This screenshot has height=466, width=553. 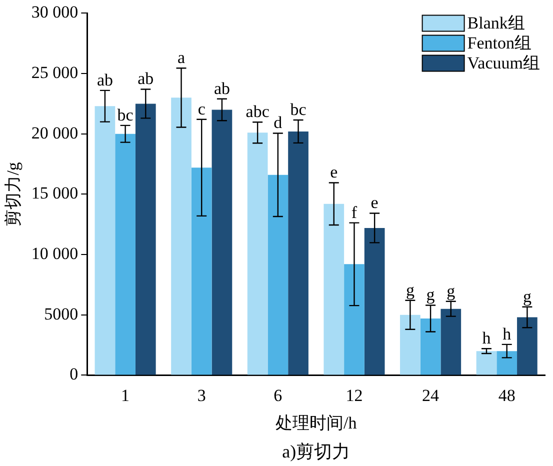 I want to click on x-tick-label: 3, so click(x=201, y=395).